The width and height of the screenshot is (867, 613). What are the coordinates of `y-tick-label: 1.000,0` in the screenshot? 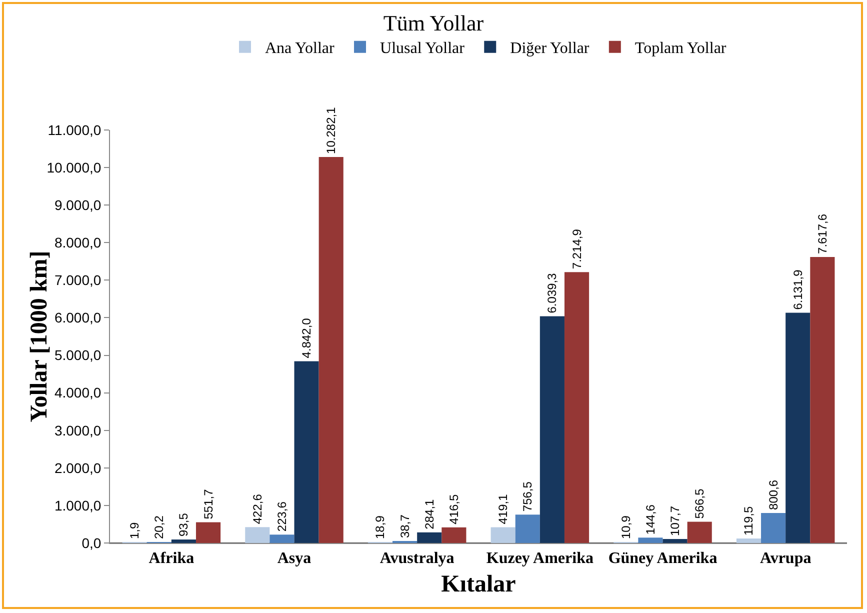 It's located at (78, 505).